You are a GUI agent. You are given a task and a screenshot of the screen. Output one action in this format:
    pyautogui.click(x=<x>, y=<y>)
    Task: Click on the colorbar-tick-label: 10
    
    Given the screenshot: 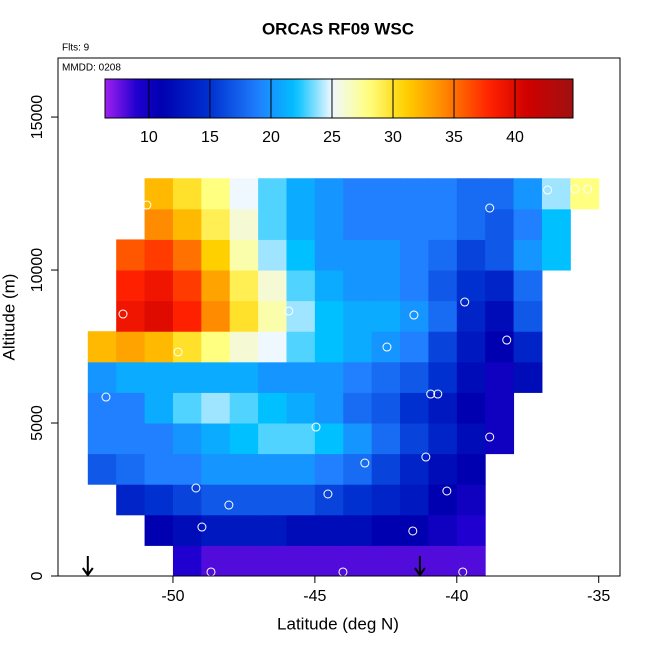 What is the action you would take?
    pyautogui.click(x=149, y=137)
    